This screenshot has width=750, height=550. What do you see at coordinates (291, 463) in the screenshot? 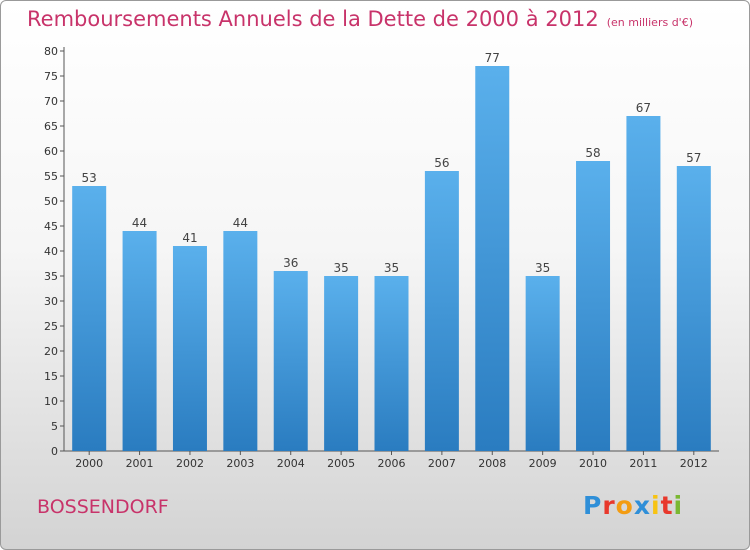
I see `x-tick-label: 2004` at bounding box center [291, 463].